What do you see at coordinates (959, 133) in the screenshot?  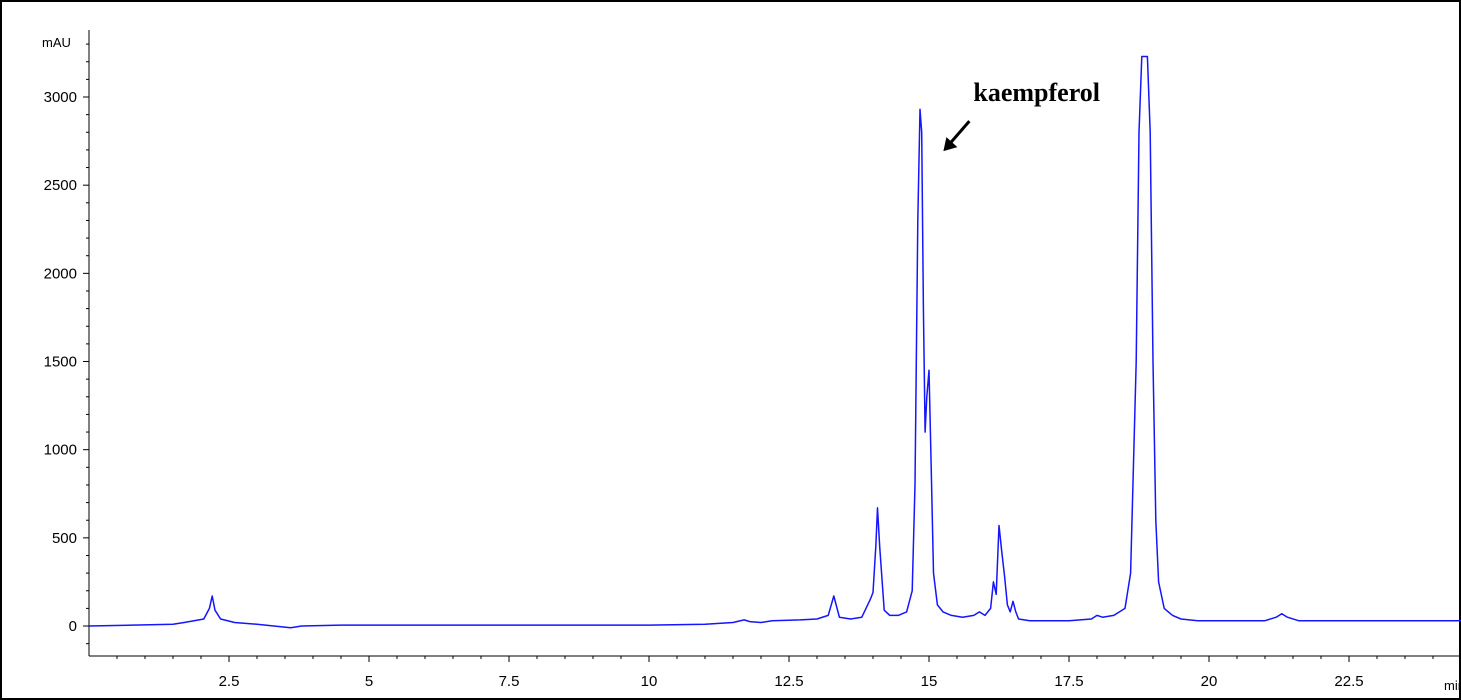 I see `annotation-arrow-shaft` at bounding box center [959, 133].